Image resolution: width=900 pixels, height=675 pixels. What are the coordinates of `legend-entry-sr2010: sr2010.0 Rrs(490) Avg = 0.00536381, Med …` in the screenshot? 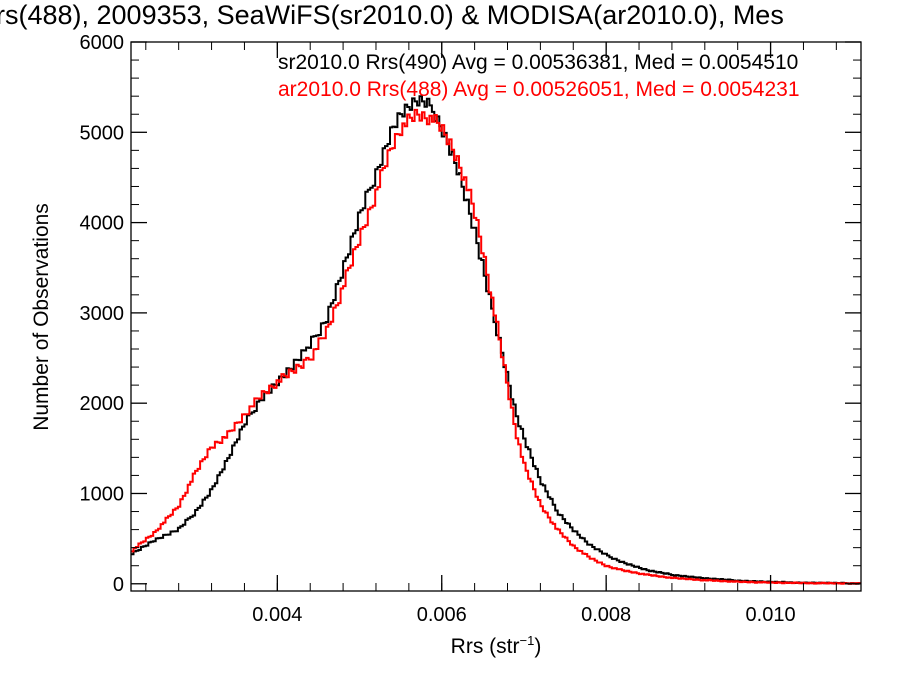 It's located at (538, 62).